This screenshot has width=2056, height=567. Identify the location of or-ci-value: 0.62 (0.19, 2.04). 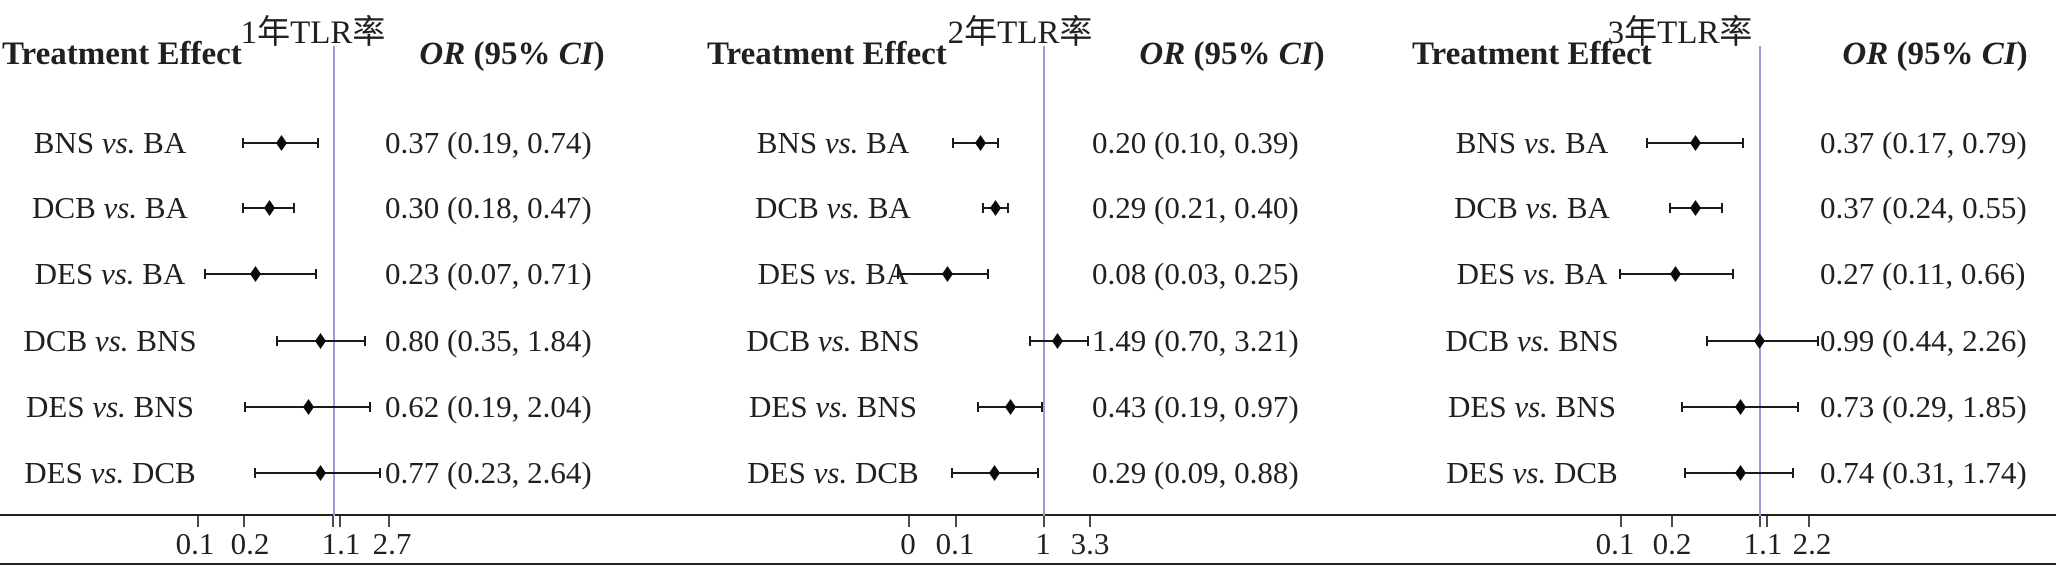
(488, 406).